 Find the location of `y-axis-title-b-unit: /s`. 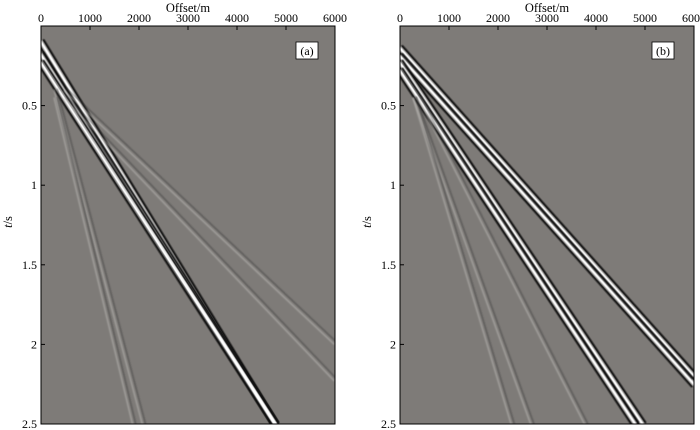

y-axis-title-b-unit: /s is located at coordinates (367, 220).